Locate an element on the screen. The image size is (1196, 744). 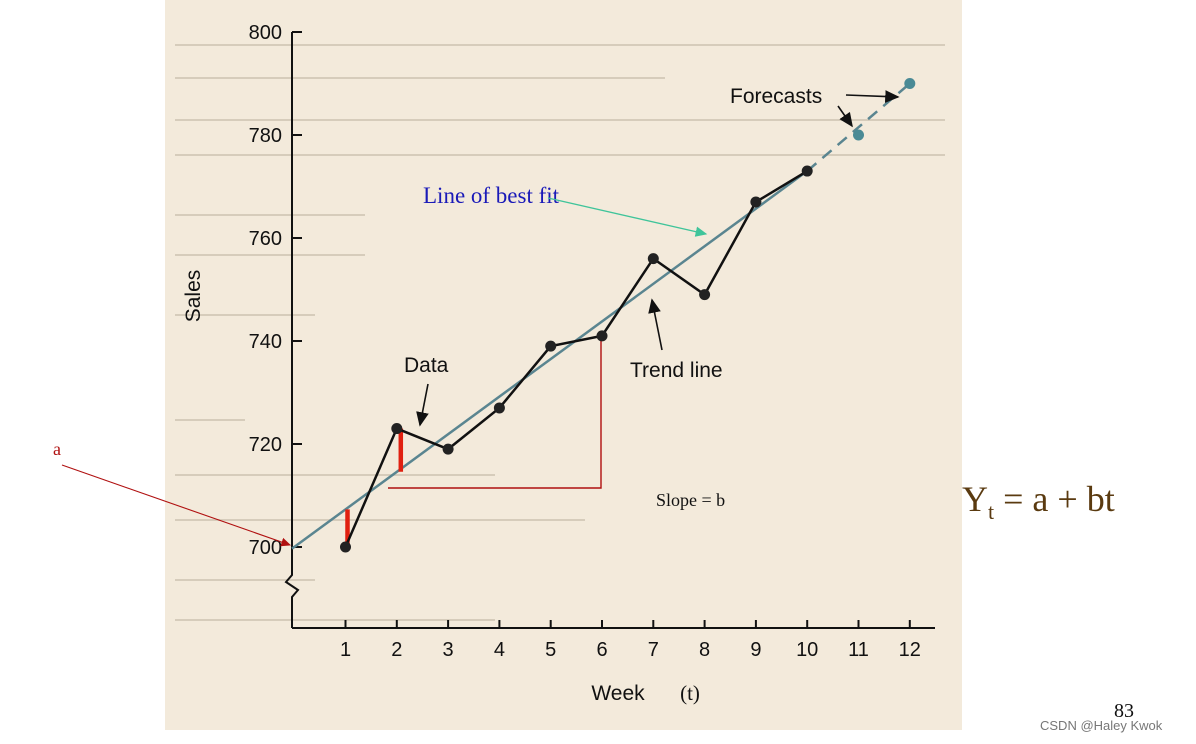
intercept-a-arrow is located at coordinates (176, 505).